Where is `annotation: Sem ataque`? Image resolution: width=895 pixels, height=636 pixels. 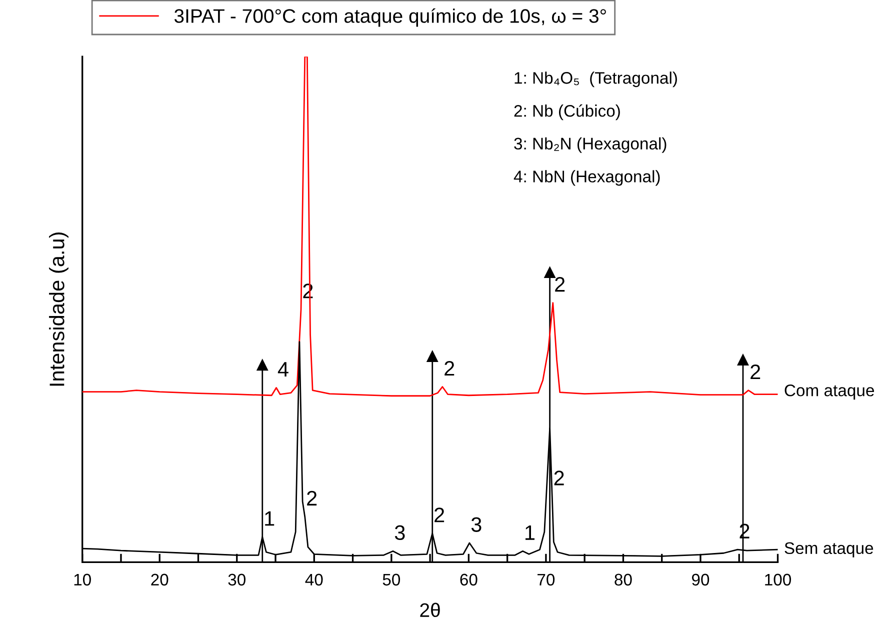 annotation: Sem ataque is located at coordinates (829, 550).